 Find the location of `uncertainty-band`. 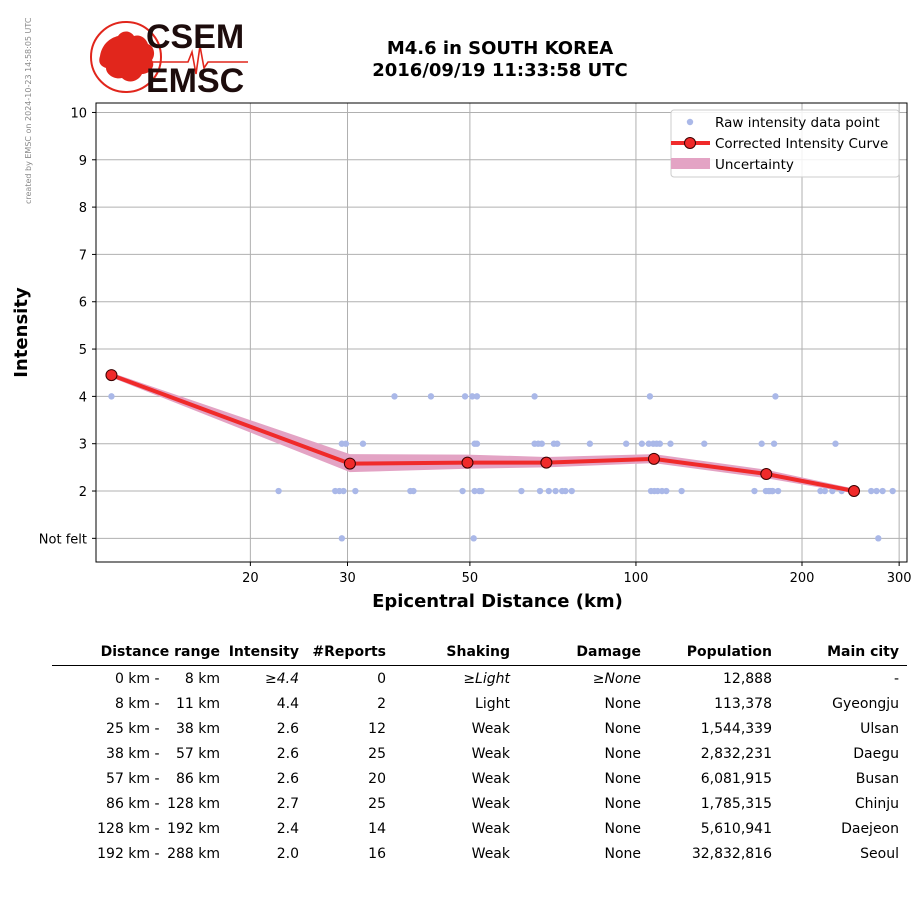

uncertainty-band is located at coordinates (483, 433).